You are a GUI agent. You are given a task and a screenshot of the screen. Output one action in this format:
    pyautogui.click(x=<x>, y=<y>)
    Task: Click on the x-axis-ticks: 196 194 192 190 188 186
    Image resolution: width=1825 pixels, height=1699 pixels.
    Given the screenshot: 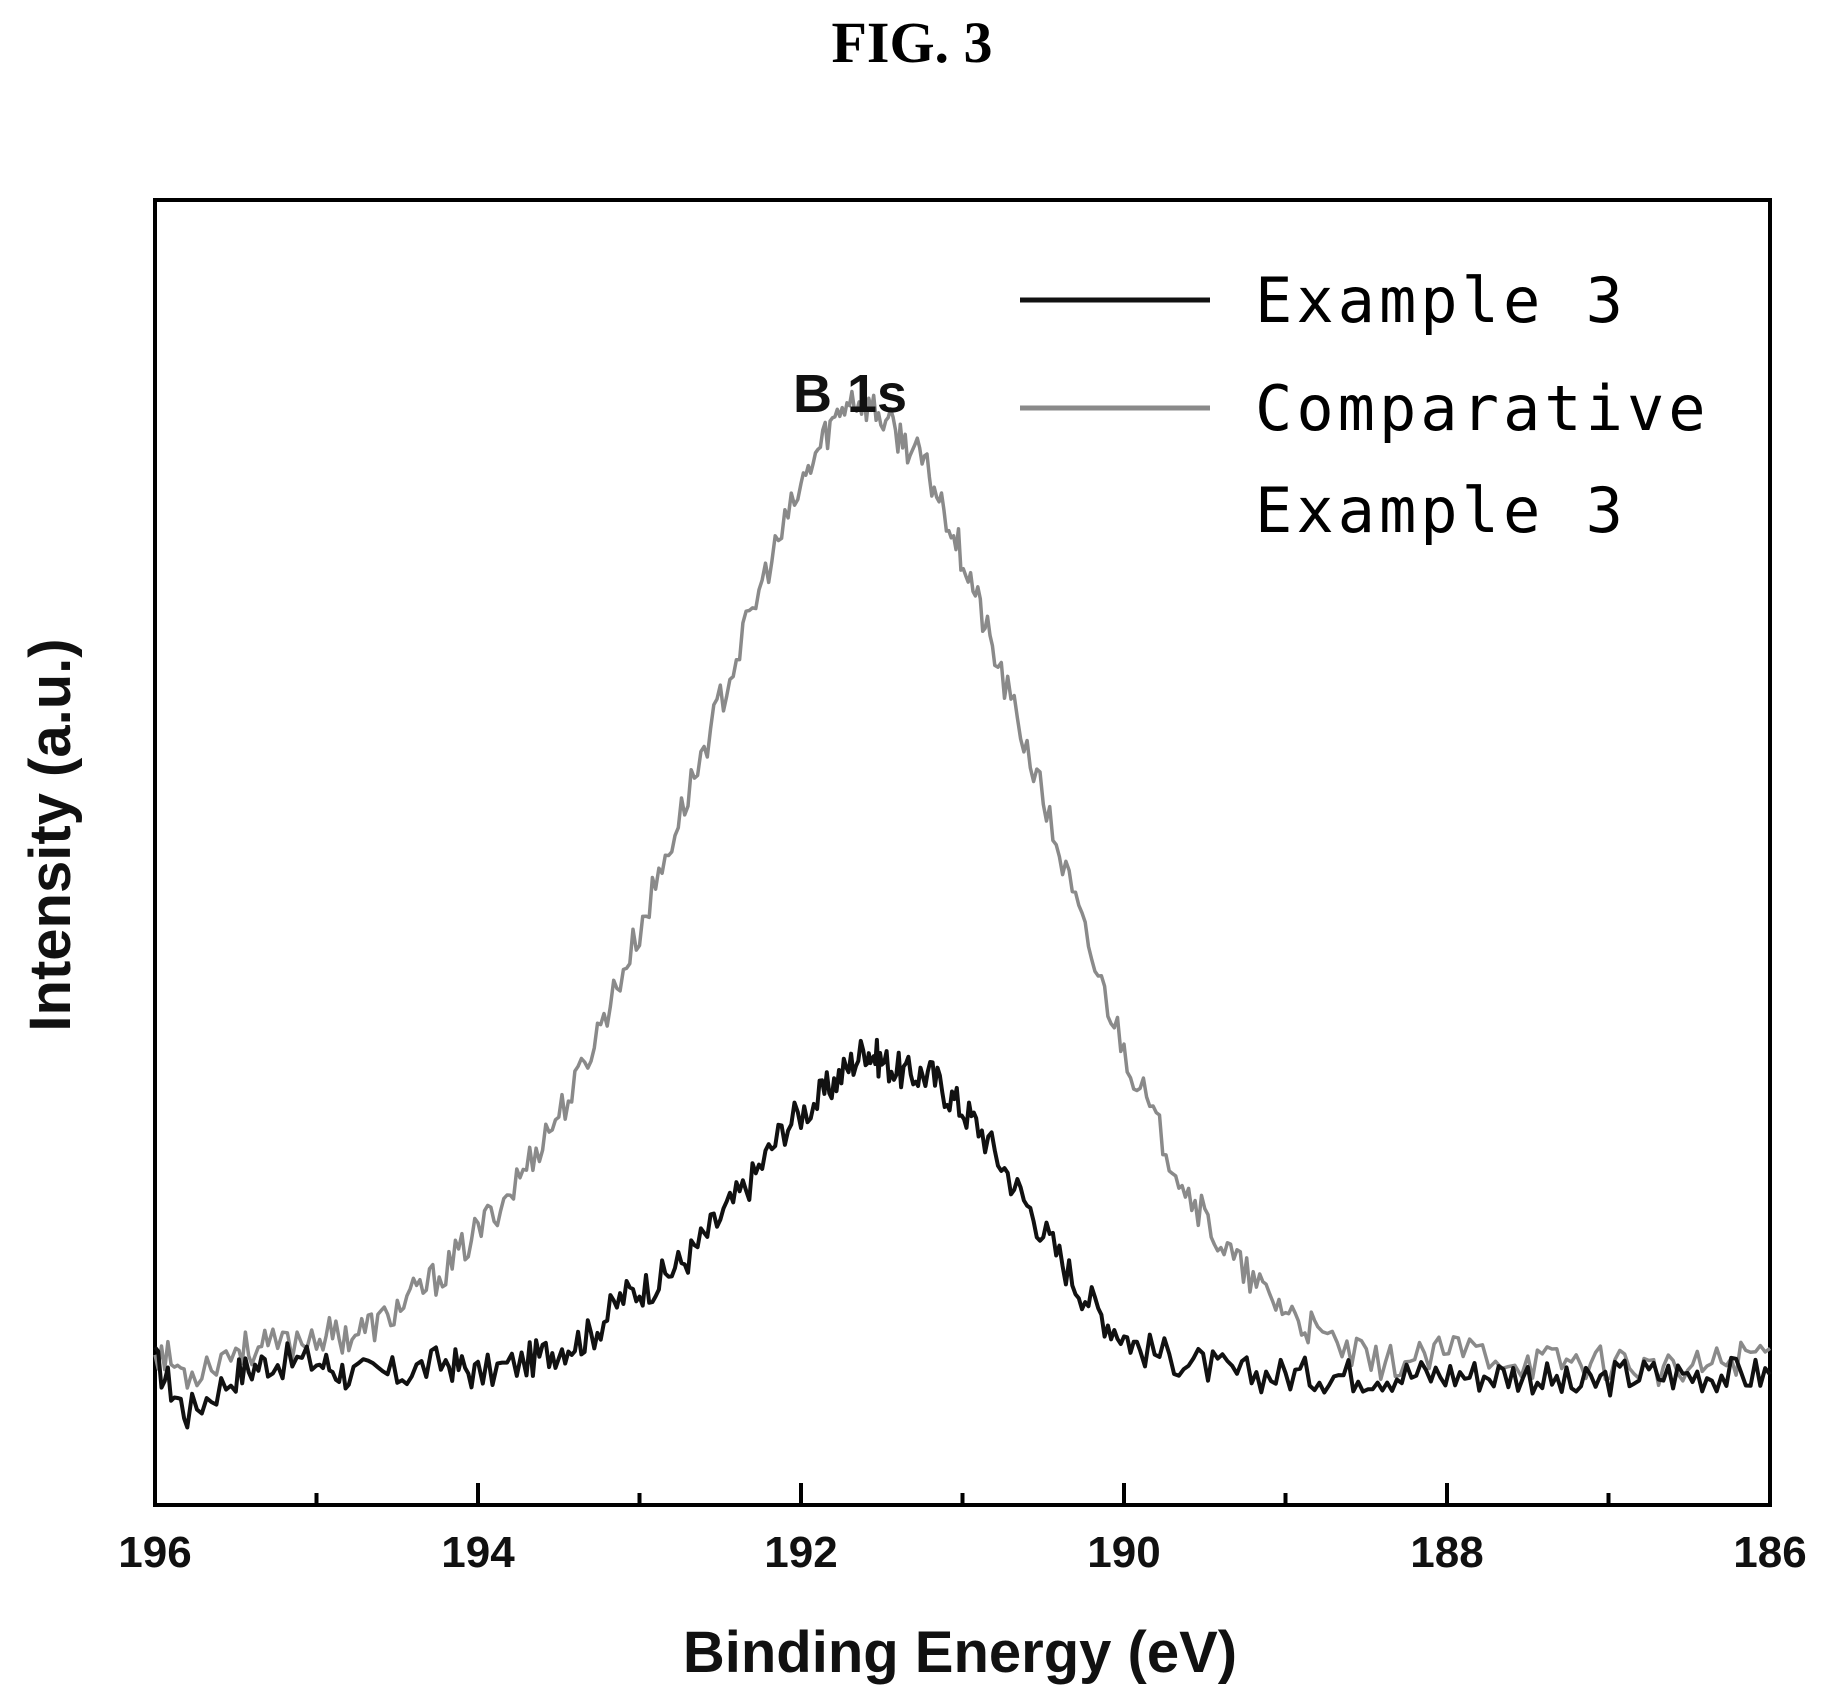 What is the action you would take?
    pyautogui.click(x=962, y=1530)
    